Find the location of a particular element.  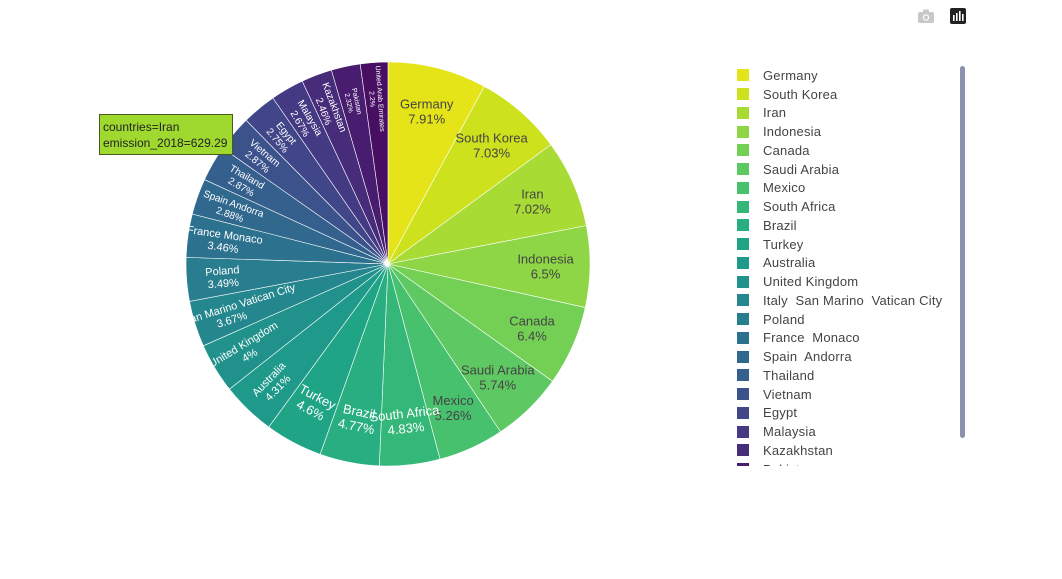

legend-item: Poland is located at coordinates (846, 319).